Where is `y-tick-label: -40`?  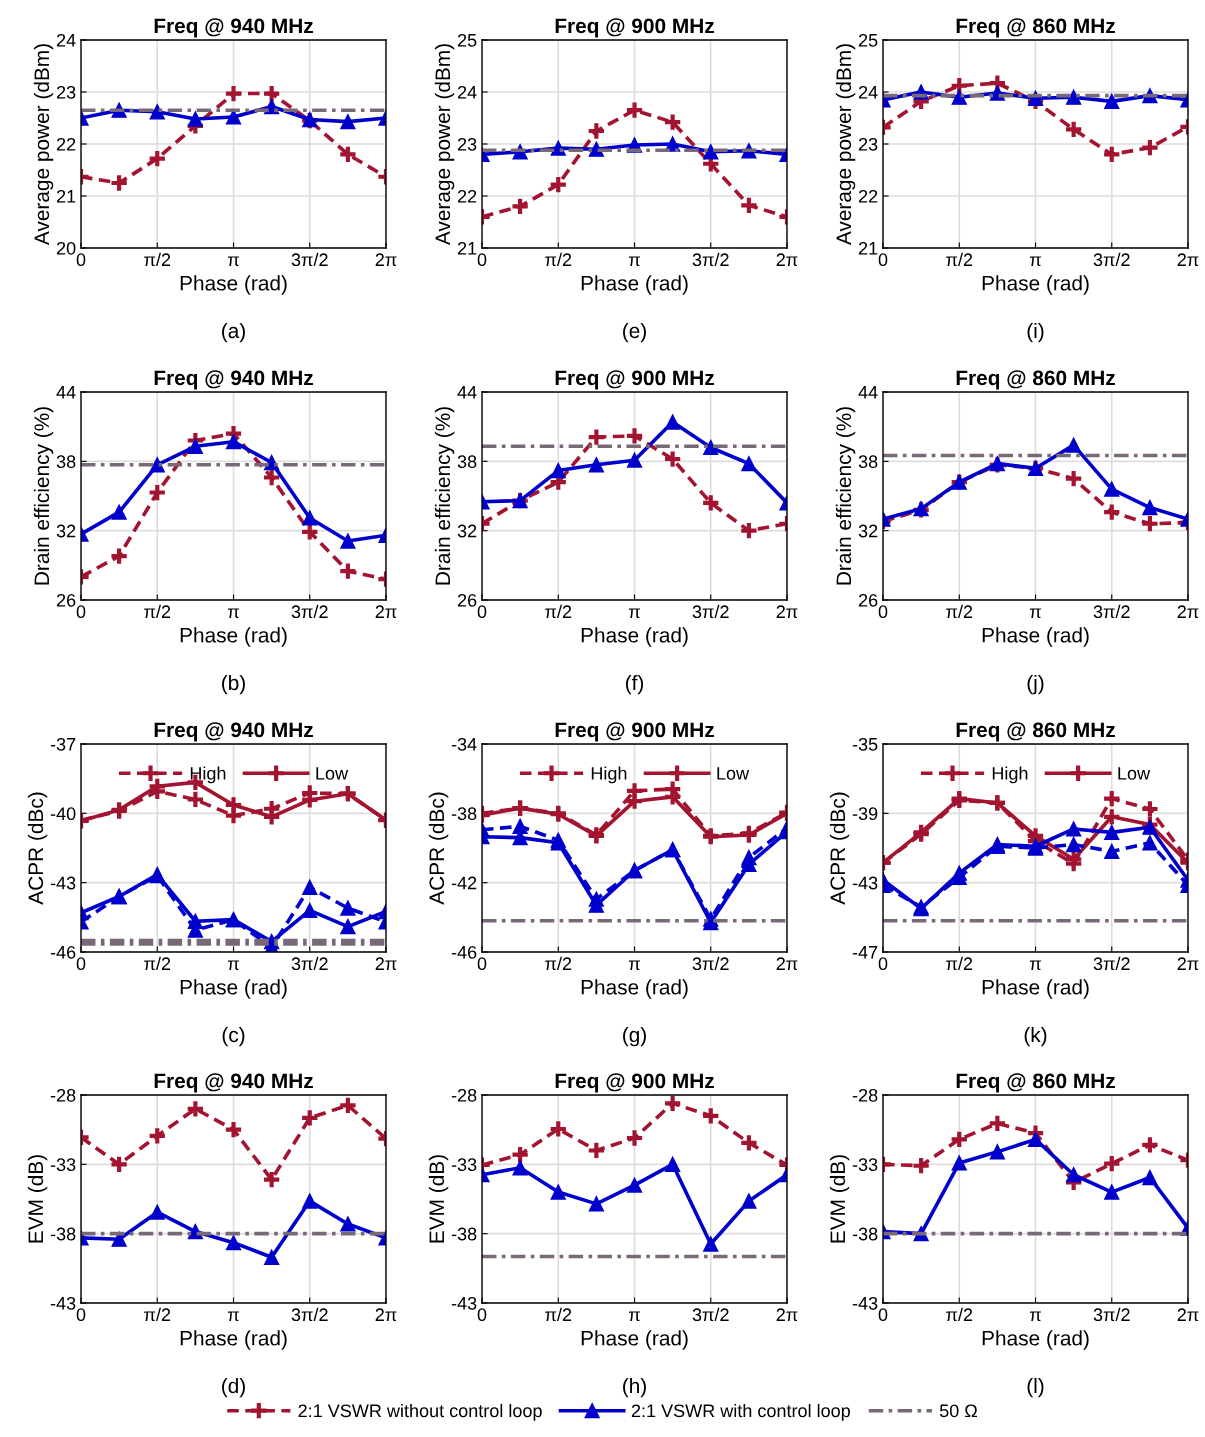 y-tick-label: -40 is located at coordinates (63, 814).